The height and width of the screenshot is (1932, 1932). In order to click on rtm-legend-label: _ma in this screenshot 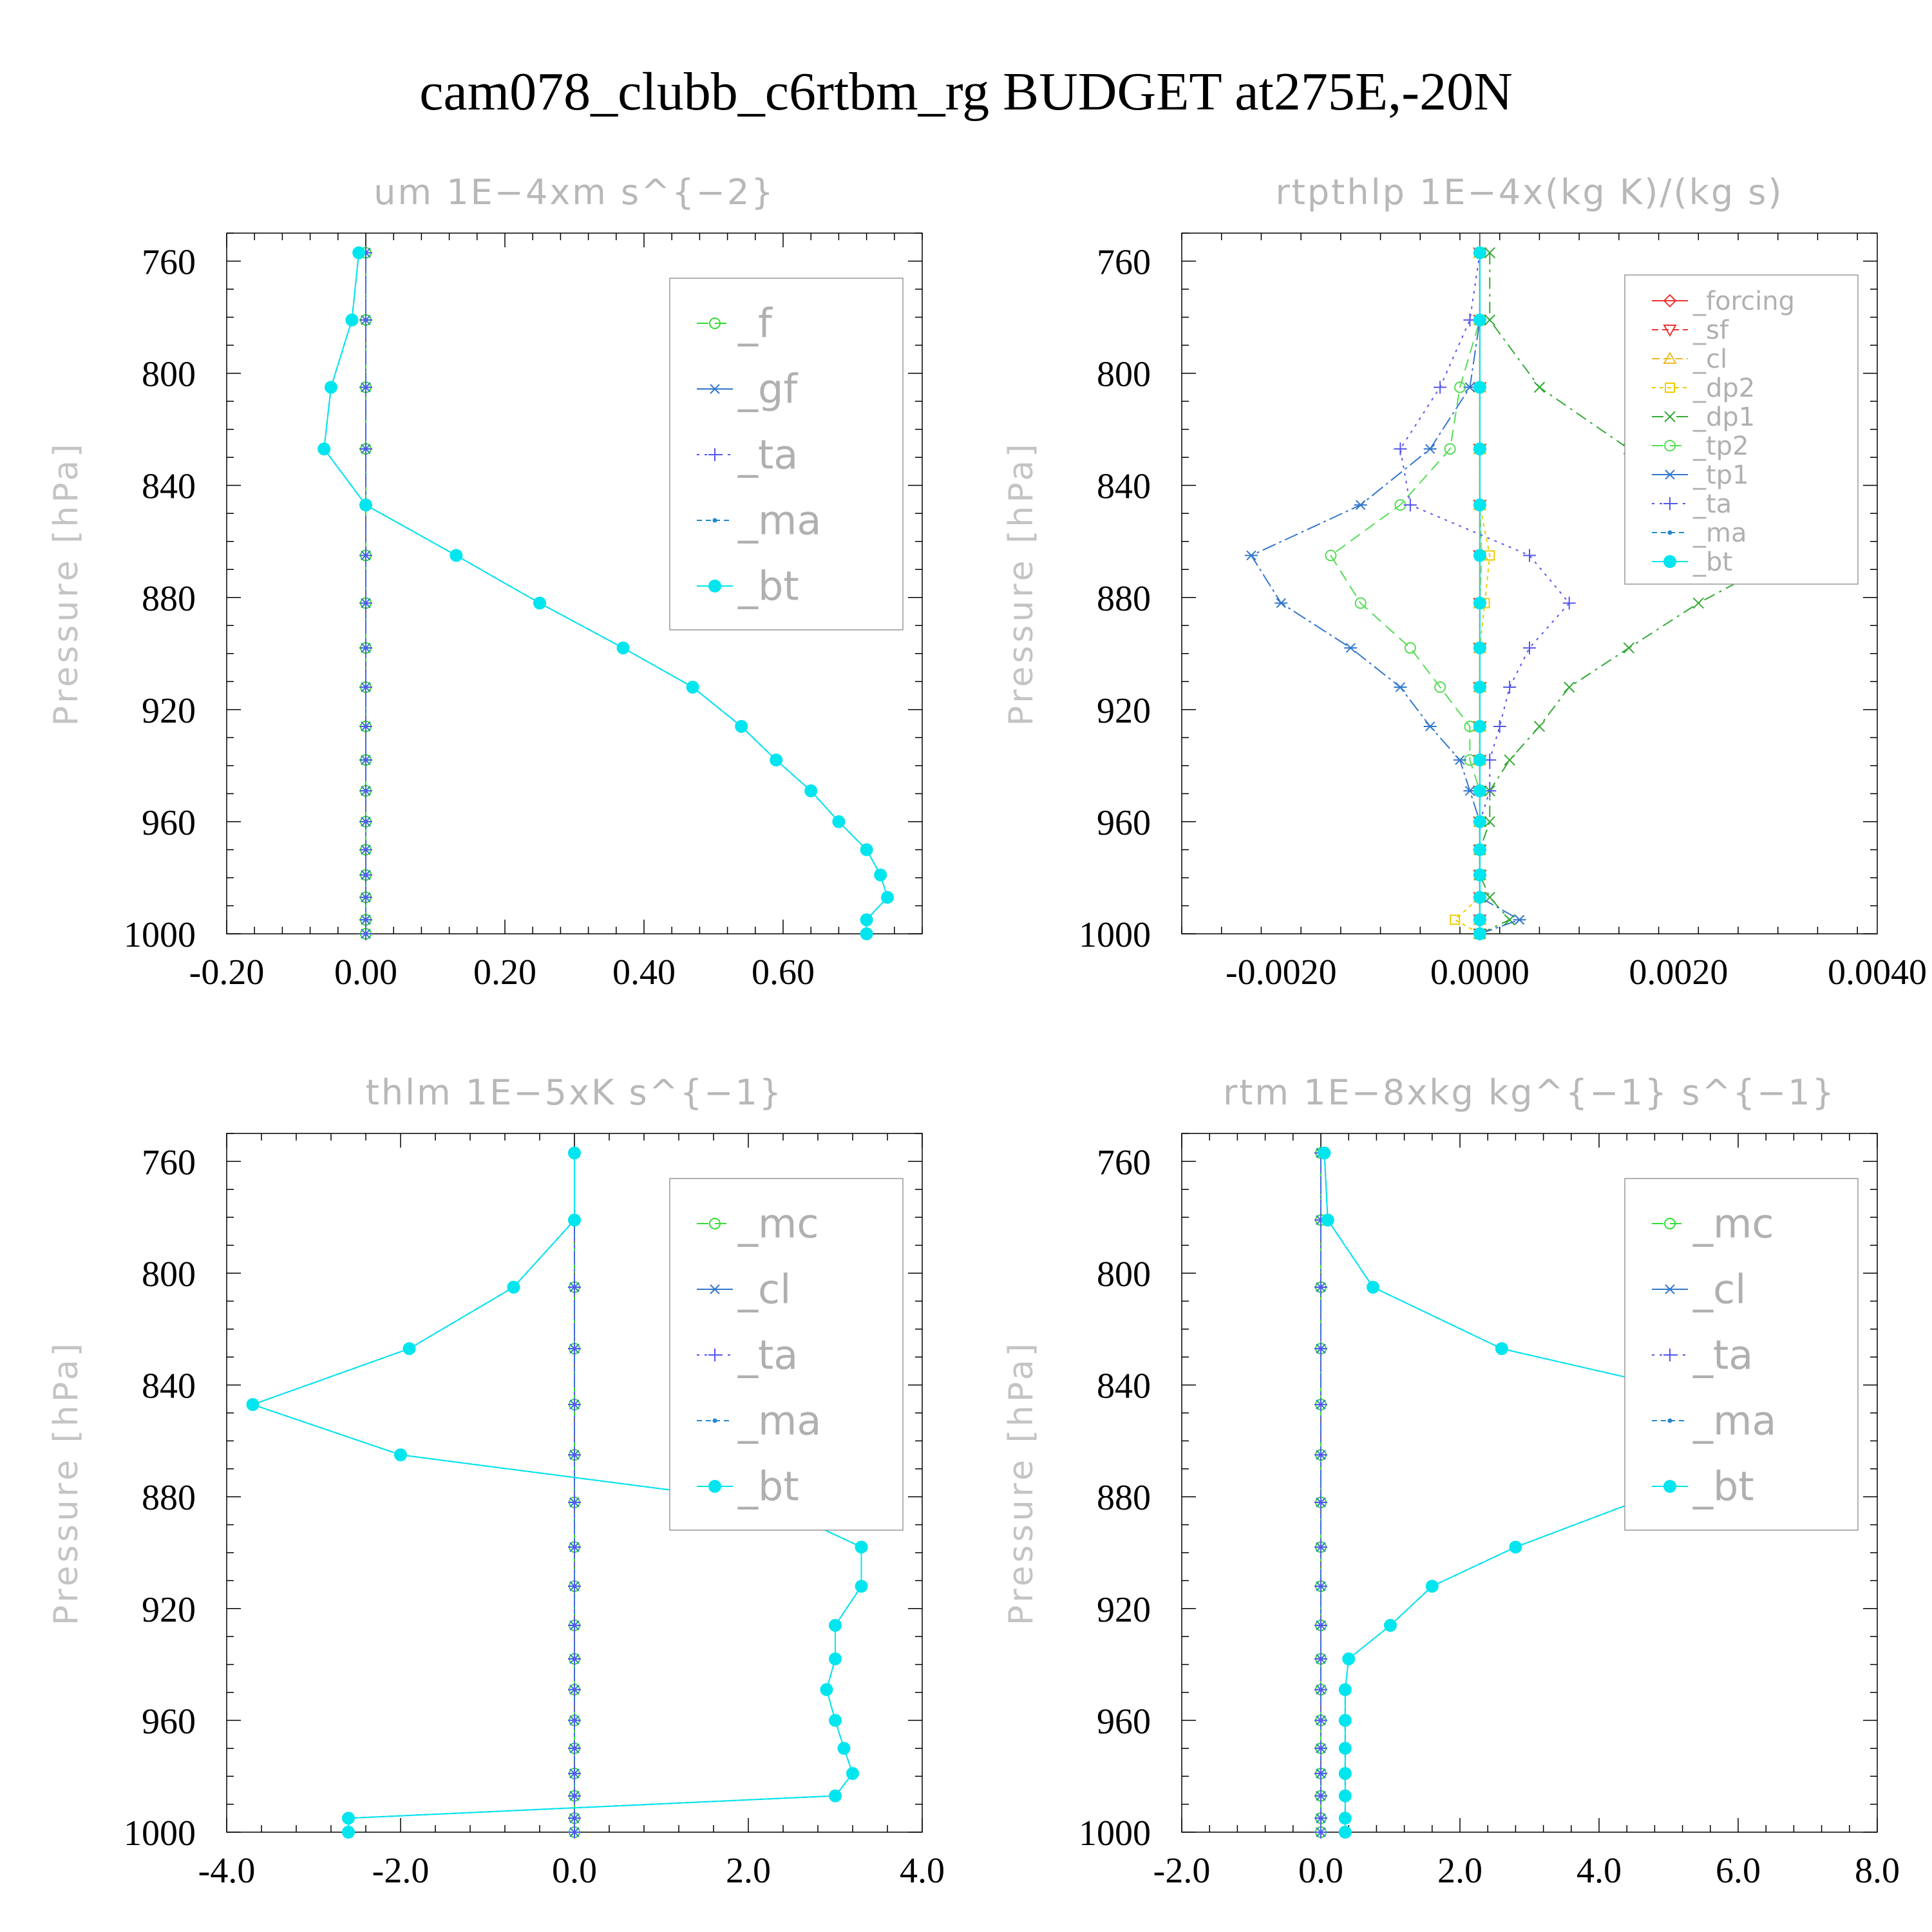, I will do `click(1734, 1420)`.